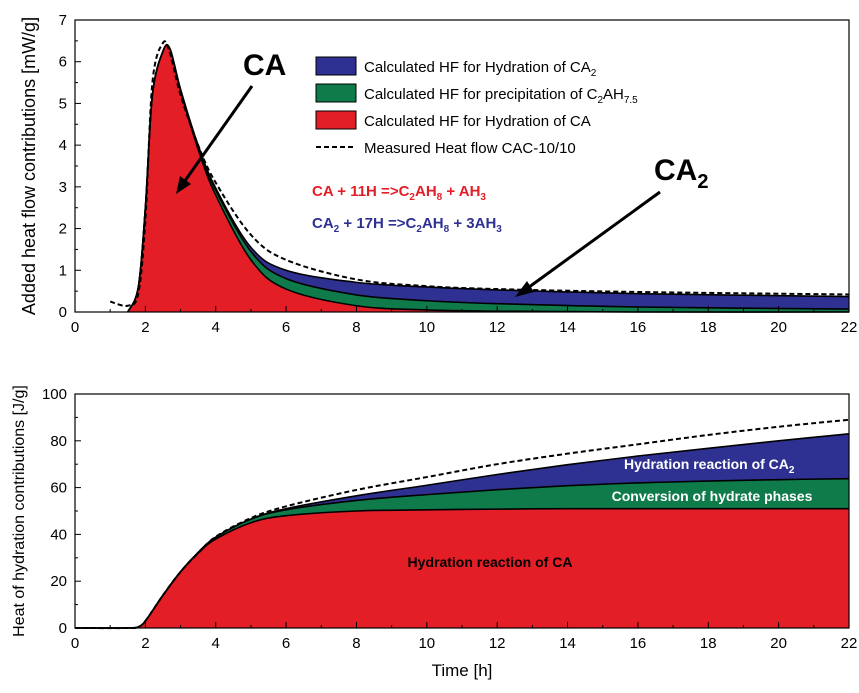  What do you see at coordinates (216, 327) in the screenshot?
I see `x-tick-label-0-2: 4` at bounding box center [216, 327].